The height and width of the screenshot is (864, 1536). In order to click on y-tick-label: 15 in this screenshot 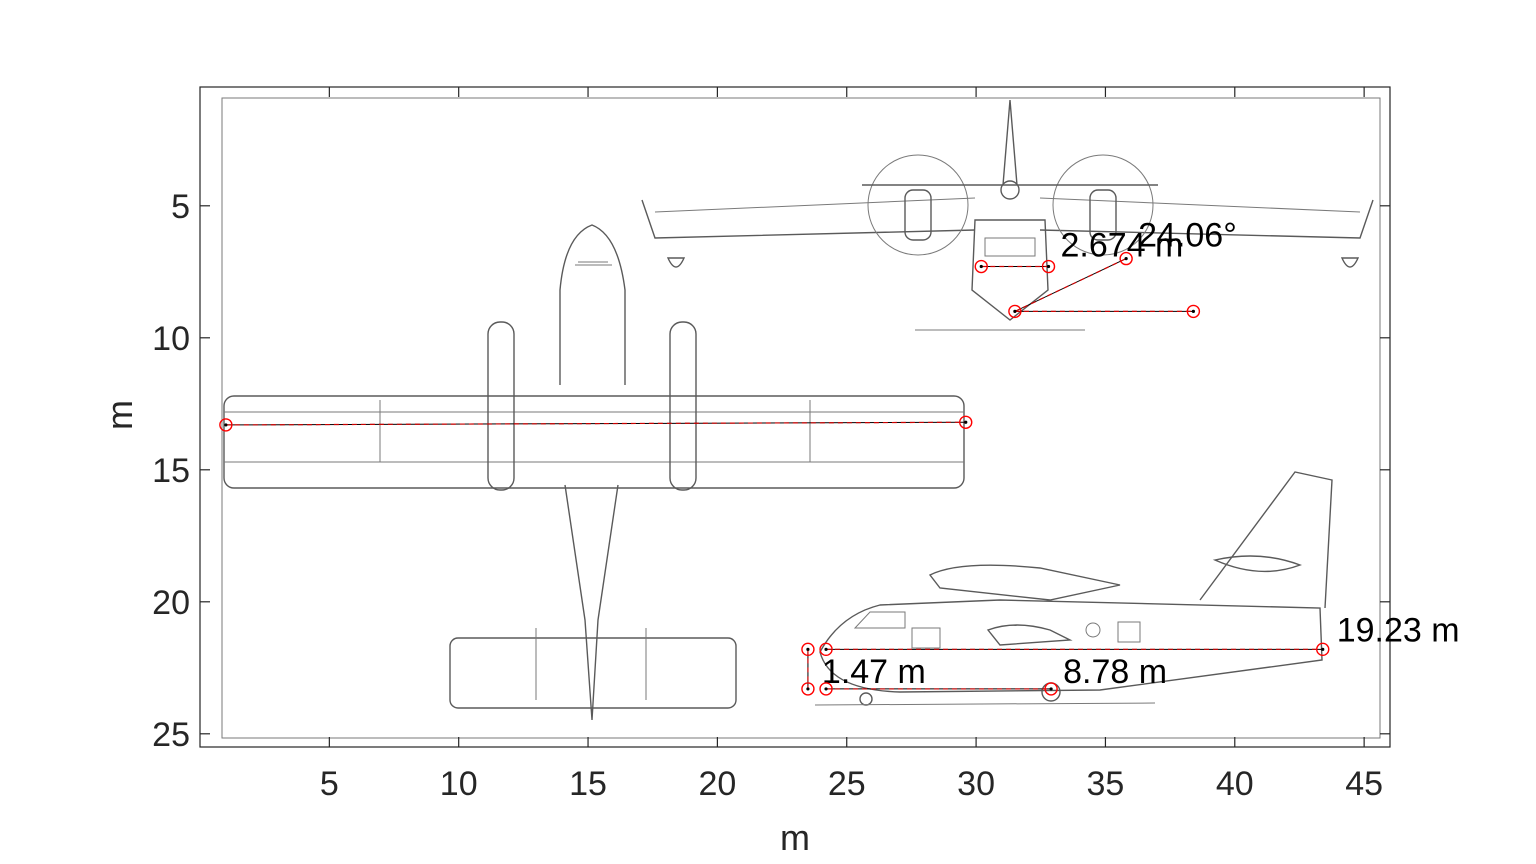, I will do `click(171, 471)`.